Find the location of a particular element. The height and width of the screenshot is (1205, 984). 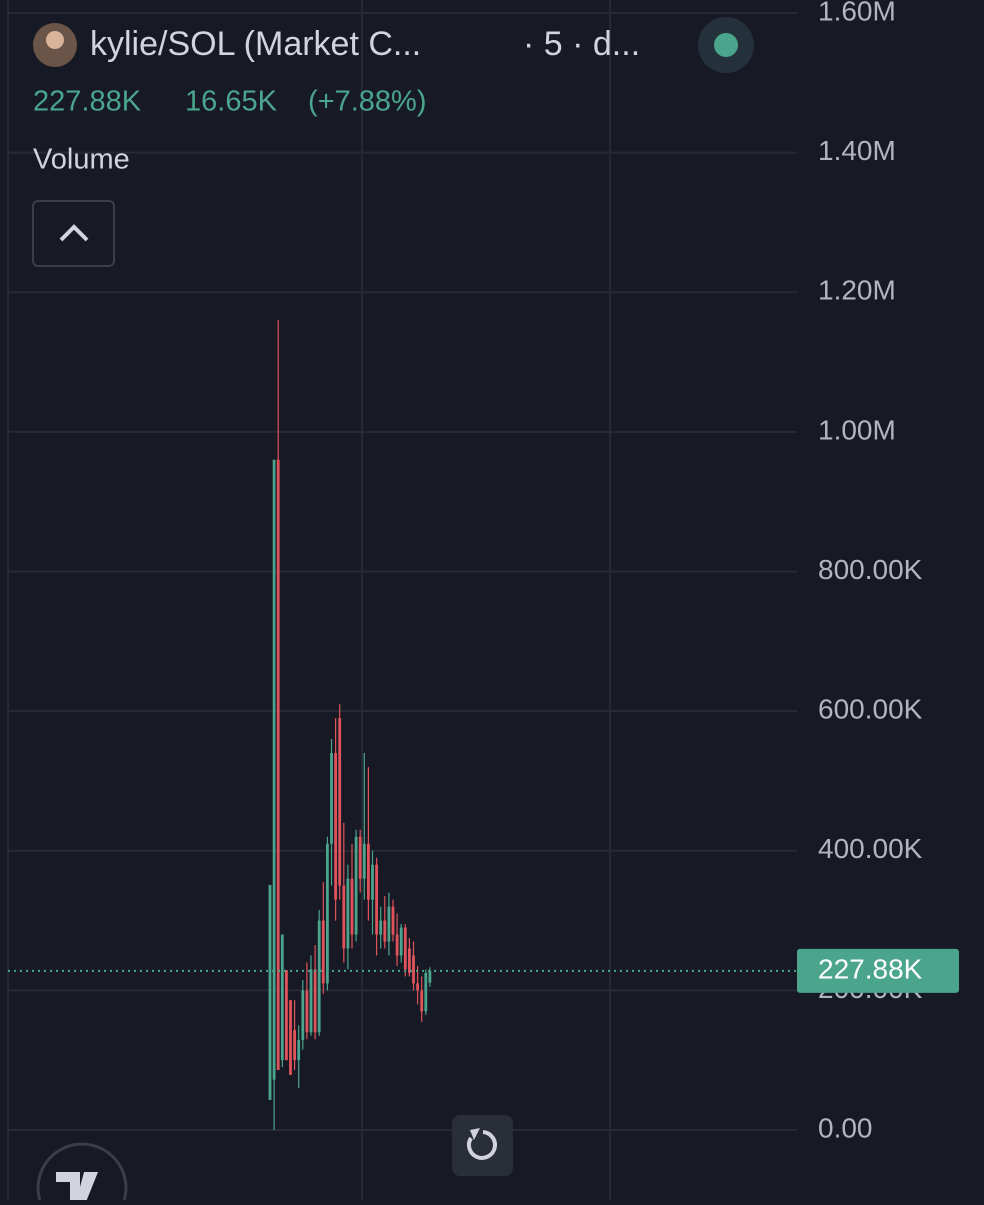

logo-mark is located at coordinates (77, 1187).